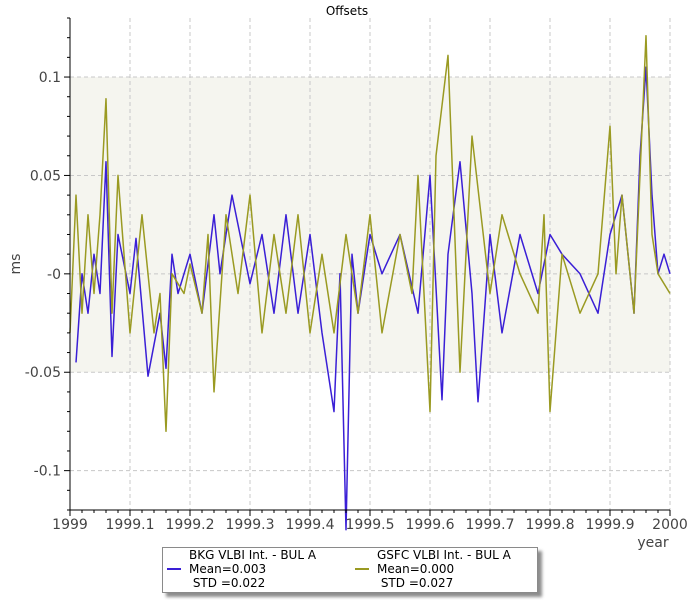 The width and height of the screenshot is (700, 600). Describe the element at coordinates (174, 569) in the screenshot. I see `legend-swatch-bkg` at that location.